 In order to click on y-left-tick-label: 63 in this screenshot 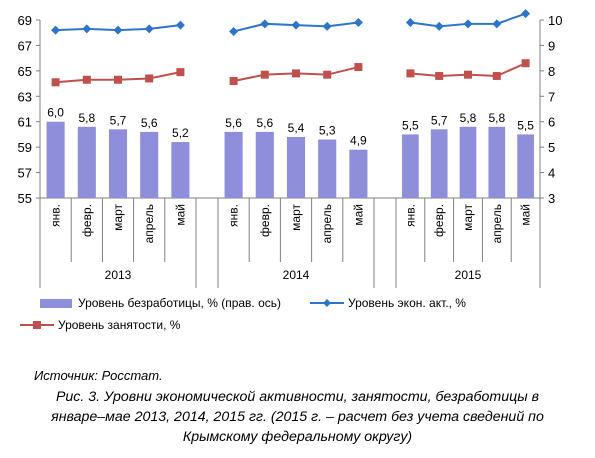, I will do `click(25, 96)`.